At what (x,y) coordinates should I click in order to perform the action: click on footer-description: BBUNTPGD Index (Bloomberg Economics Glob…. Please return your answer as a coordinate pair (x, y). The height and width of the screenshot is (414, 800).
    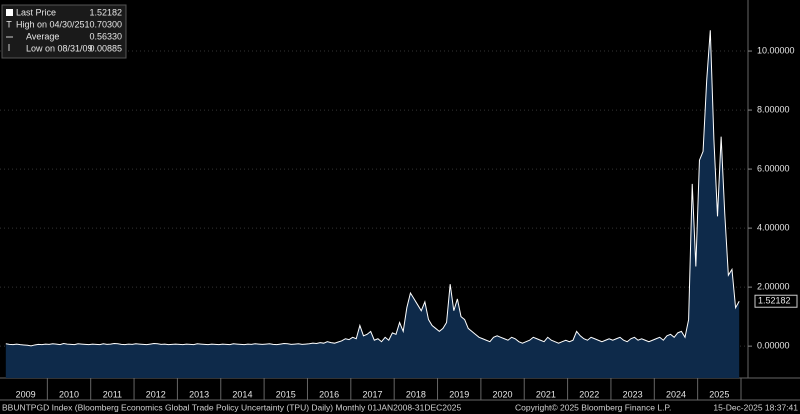
    Looking at the image, I should click on (231, 407).